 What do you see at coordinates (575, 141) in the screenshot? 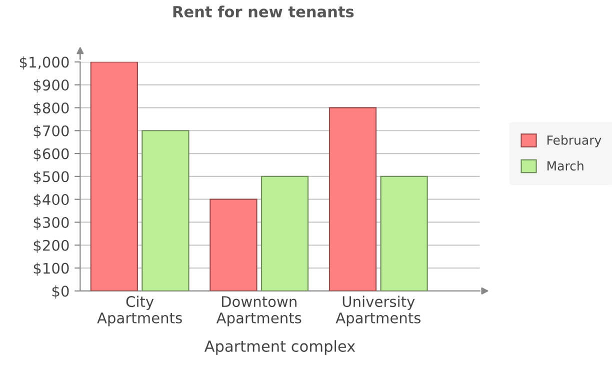
I see `legend-label: February` at bounding box center [575, 141].